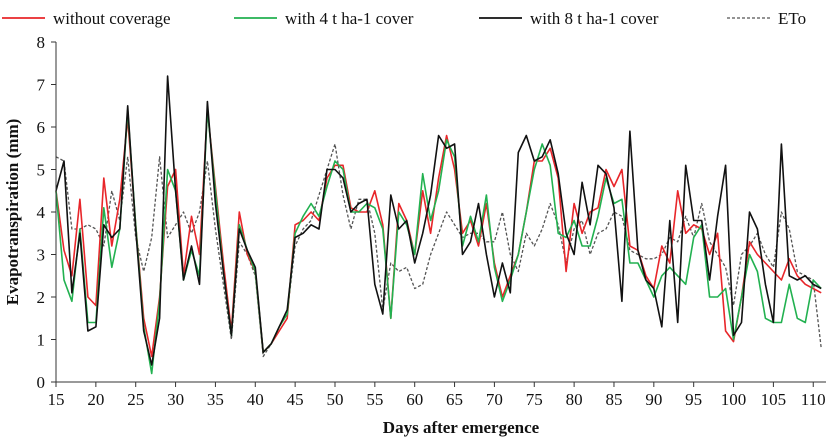 This screenshot has height=439, width=833. Describe the element at coordinates (574, 399) in the screenshot. I see `x-tick-label: 80` at that location.